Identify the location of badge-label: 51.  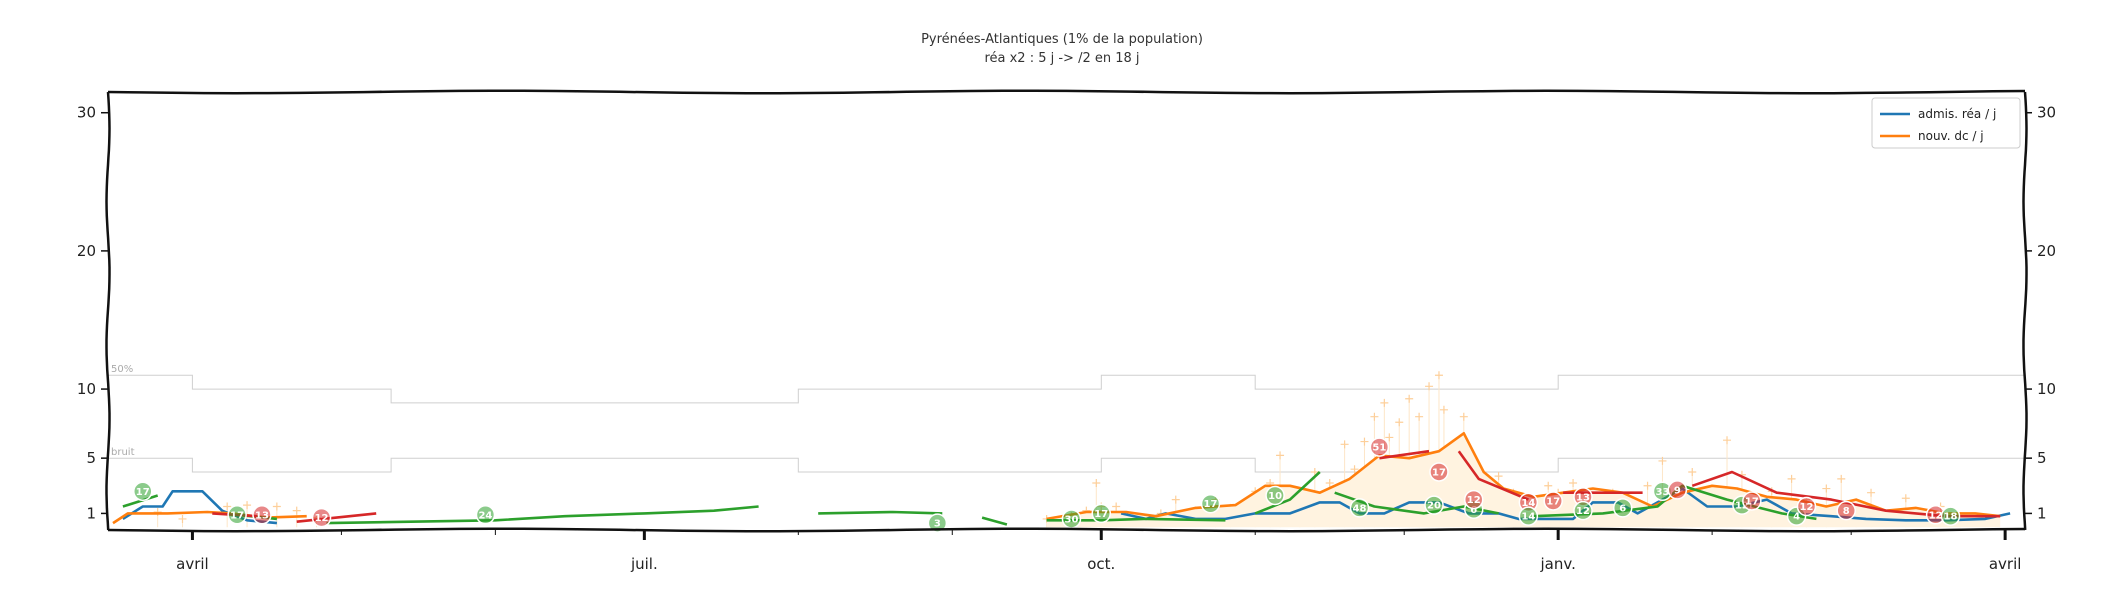
(1379, 448).